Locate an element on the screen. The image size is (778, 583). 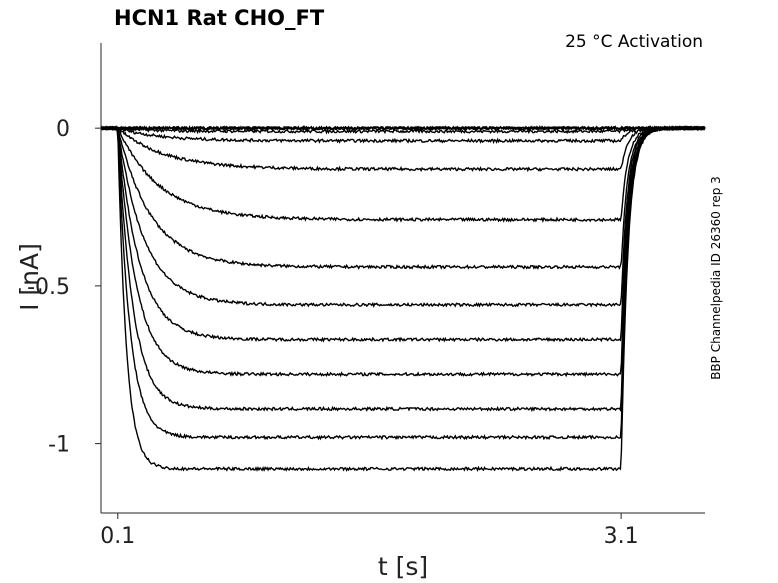
x-ticks: 0.1 3.1 is located at coordinates (369, 531).